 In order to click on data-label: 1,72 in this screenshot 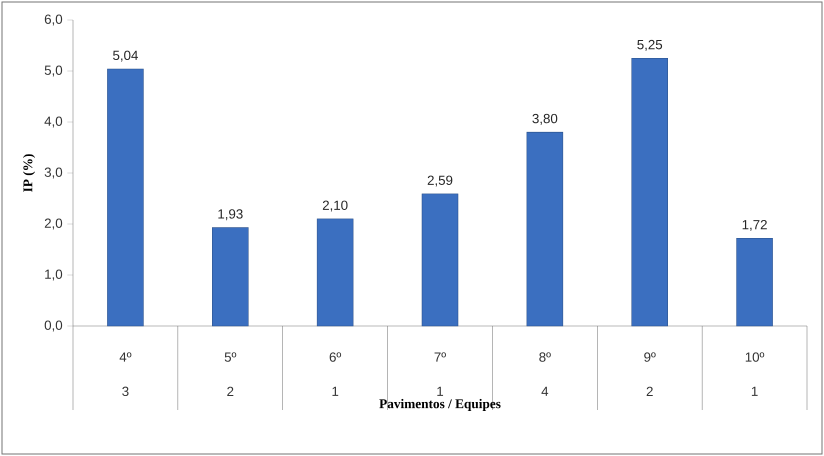, I will do `click(754, 225)`.